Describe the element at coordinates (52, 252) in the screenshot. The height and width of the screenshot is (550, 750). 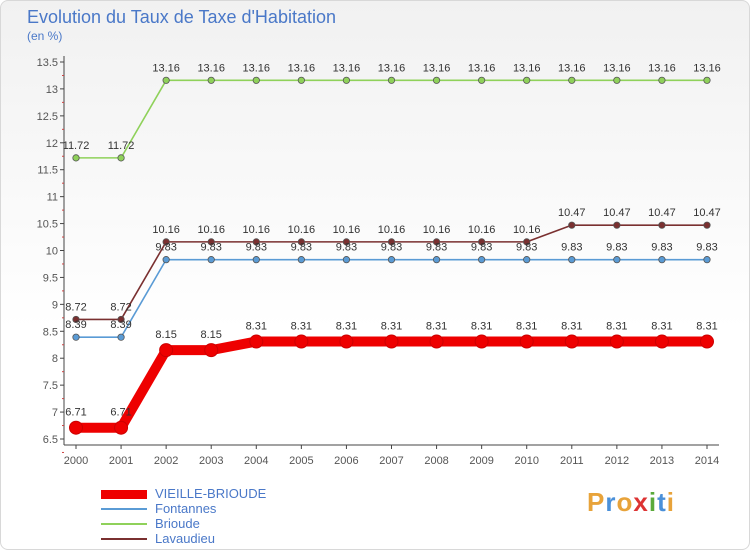
I see `y-tick-label: 10` at that location.